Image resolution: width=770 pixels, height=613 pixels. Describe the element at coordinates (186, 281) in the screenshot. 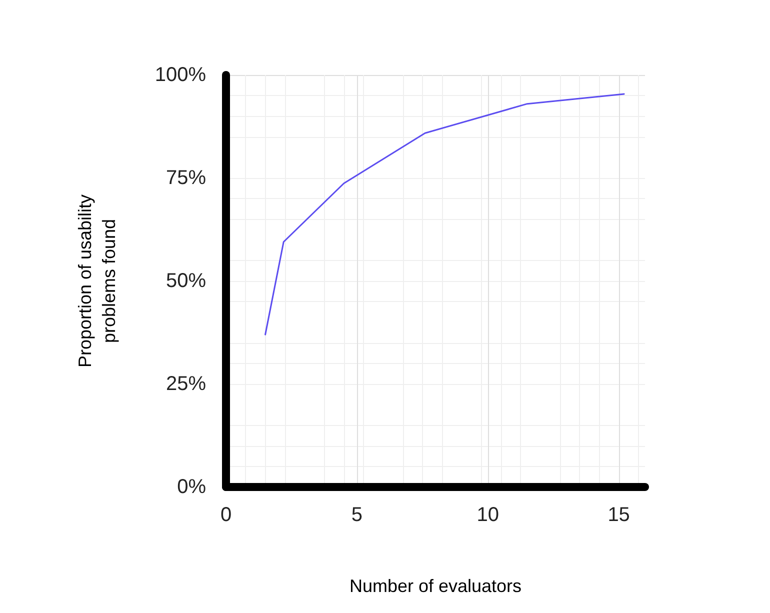

I see `y-tick-label: 50%` at that location.